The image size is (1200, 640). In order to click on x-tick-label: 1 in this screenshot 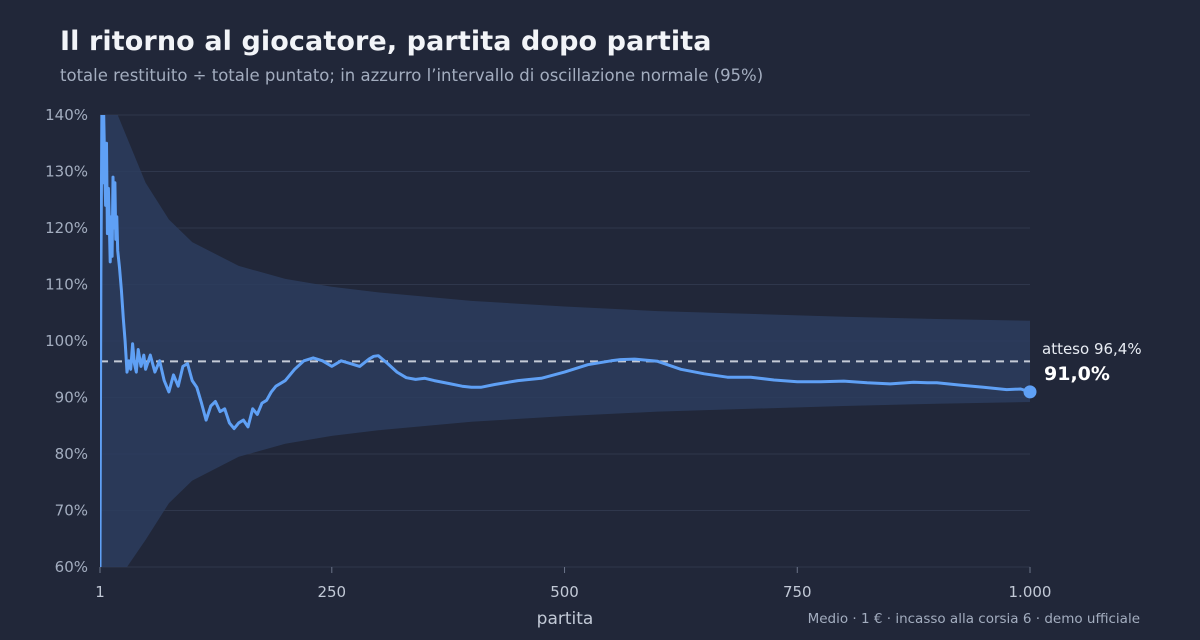, I will do `click(100, 592)`.